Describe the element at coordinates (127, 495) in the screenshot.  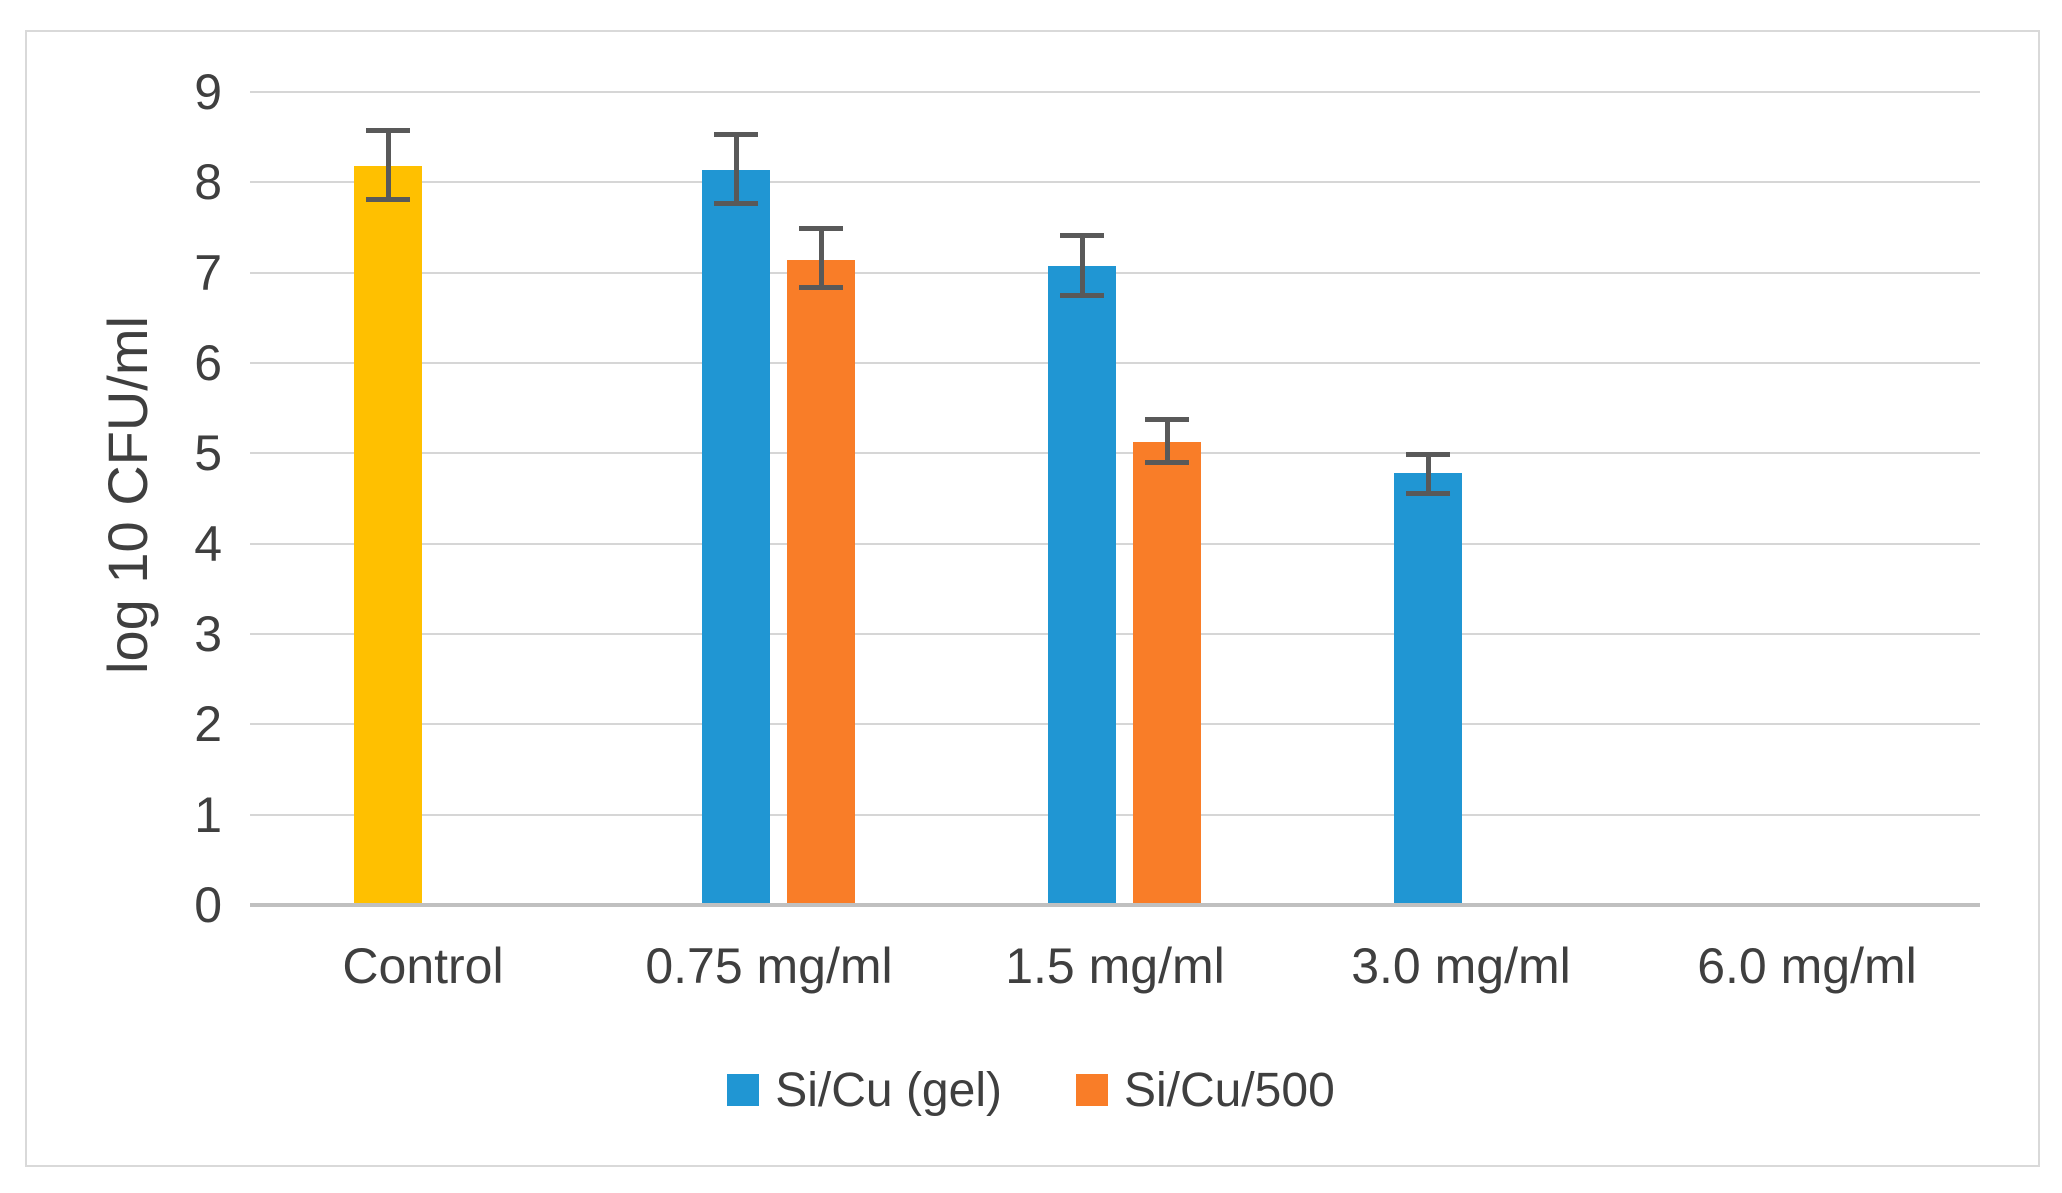
I see `y-axis-title: log 10 CFU/ml` at that location.